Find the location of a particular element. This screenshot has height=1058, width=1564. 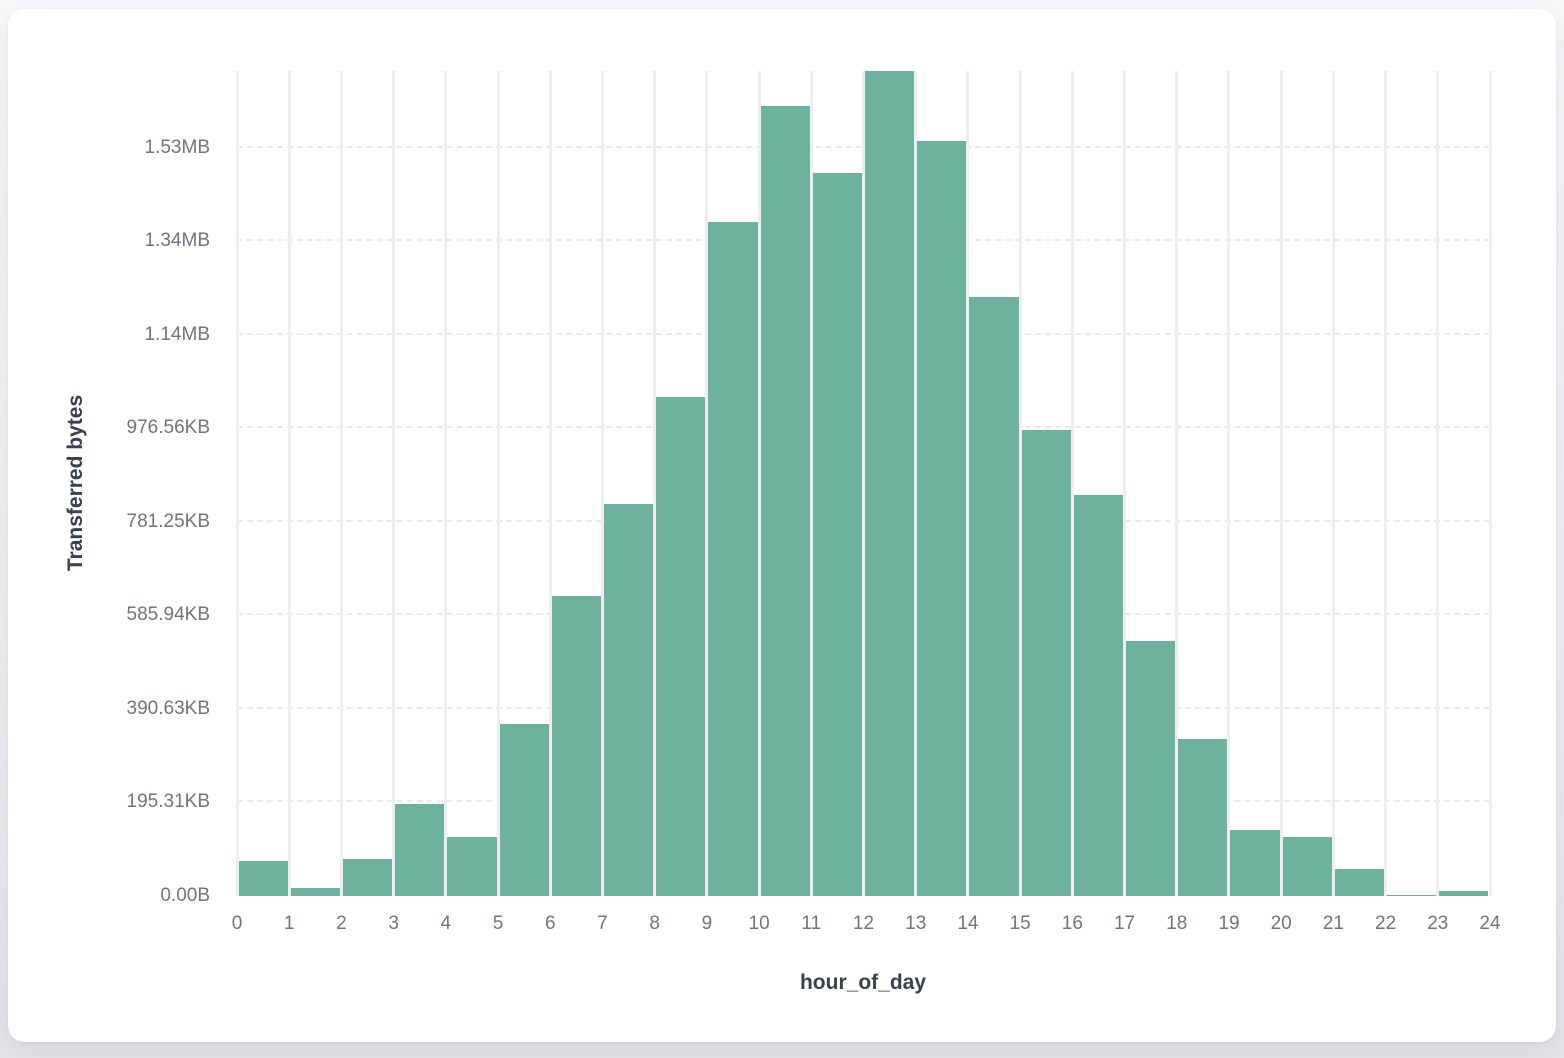

x-tick-label: 14 is located at coordinates (968, 923).